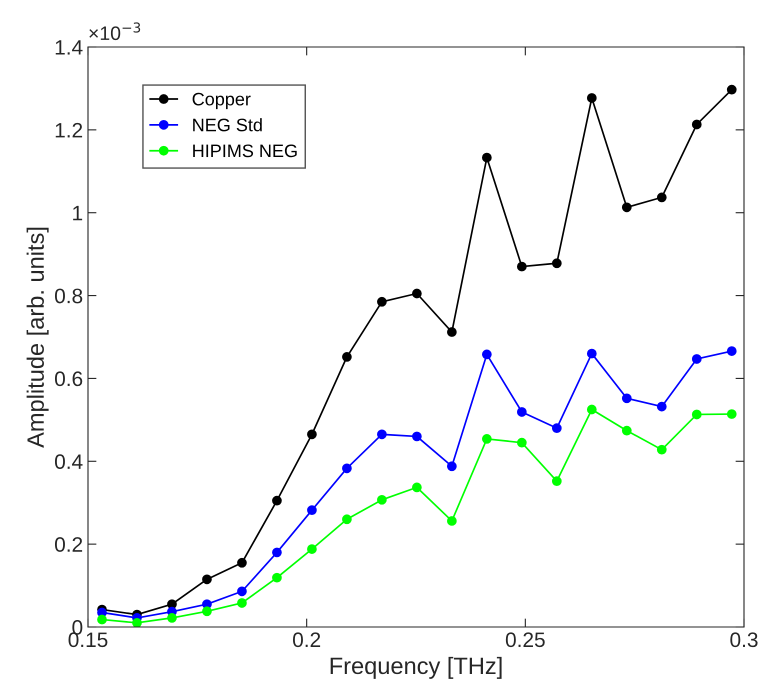 The height and width of the screenshot is (696, 759). What do you see at coordinates (525, 640) in the screenshot?
I see `x-tick-label: 0.25` at bounding box center [525, 640].